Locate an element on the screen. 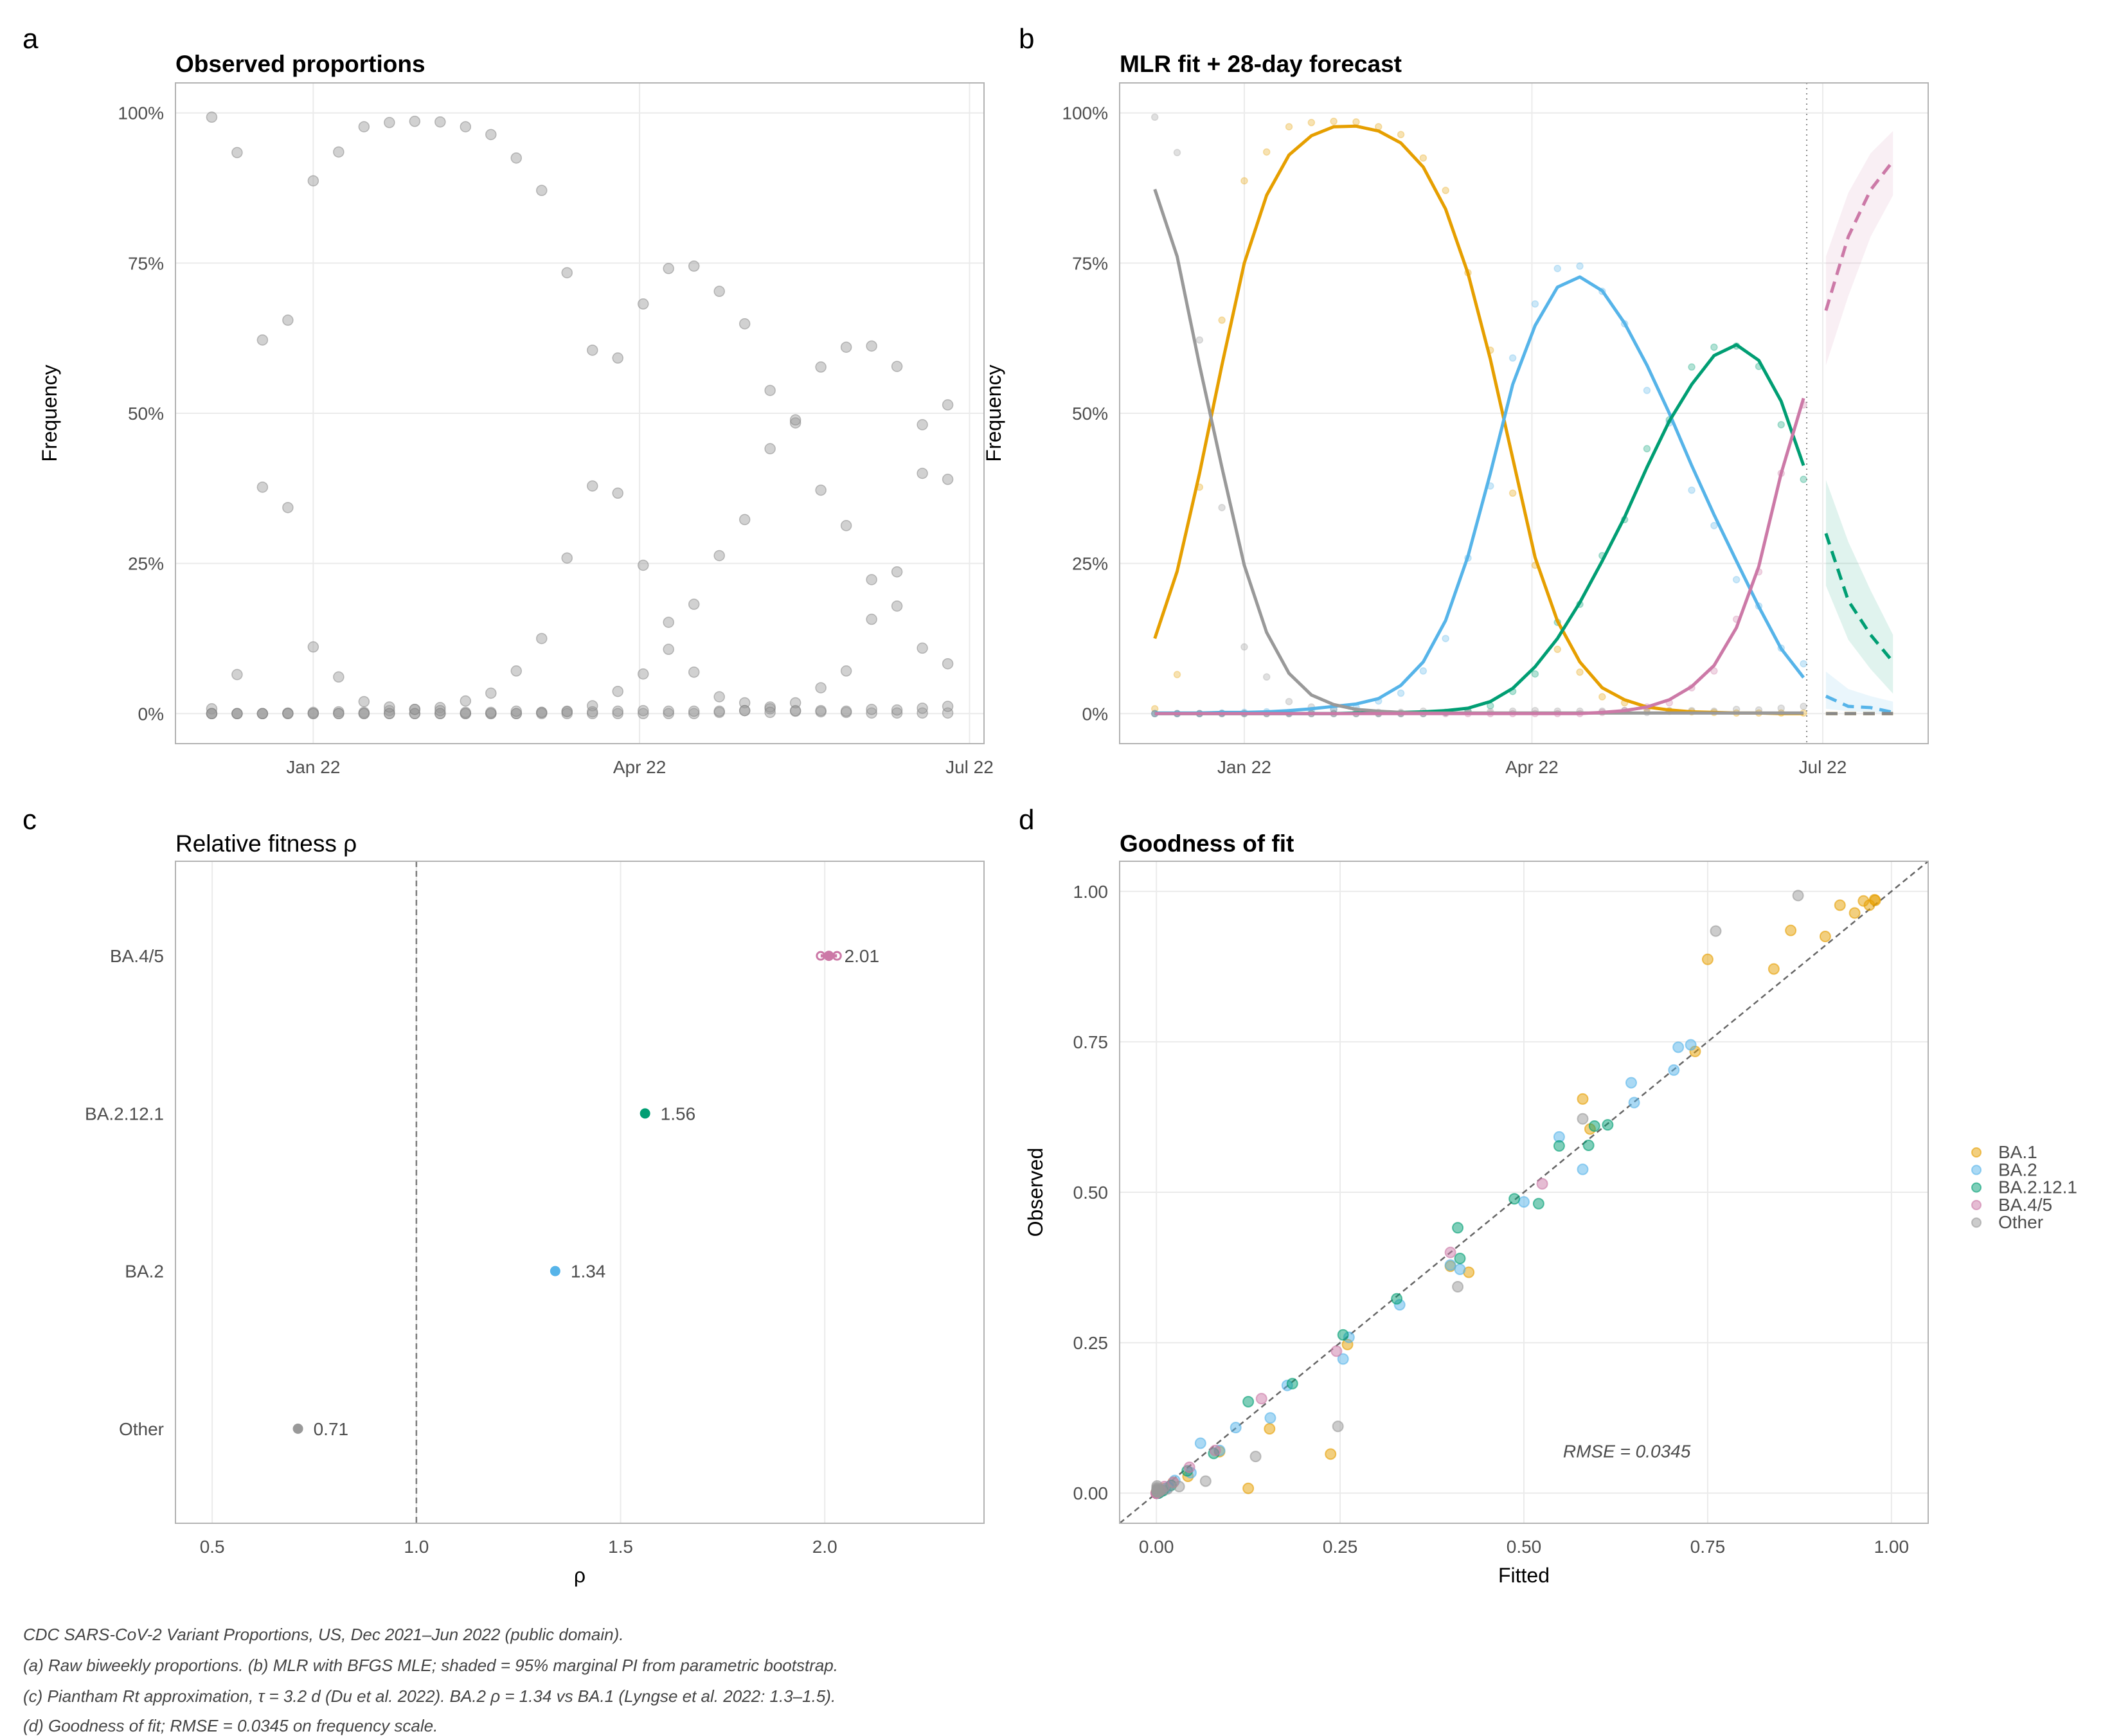 This screenshot has height=1736, width=2121. fitness-value-label: 0.71 is located at coordinates (331, 1429).